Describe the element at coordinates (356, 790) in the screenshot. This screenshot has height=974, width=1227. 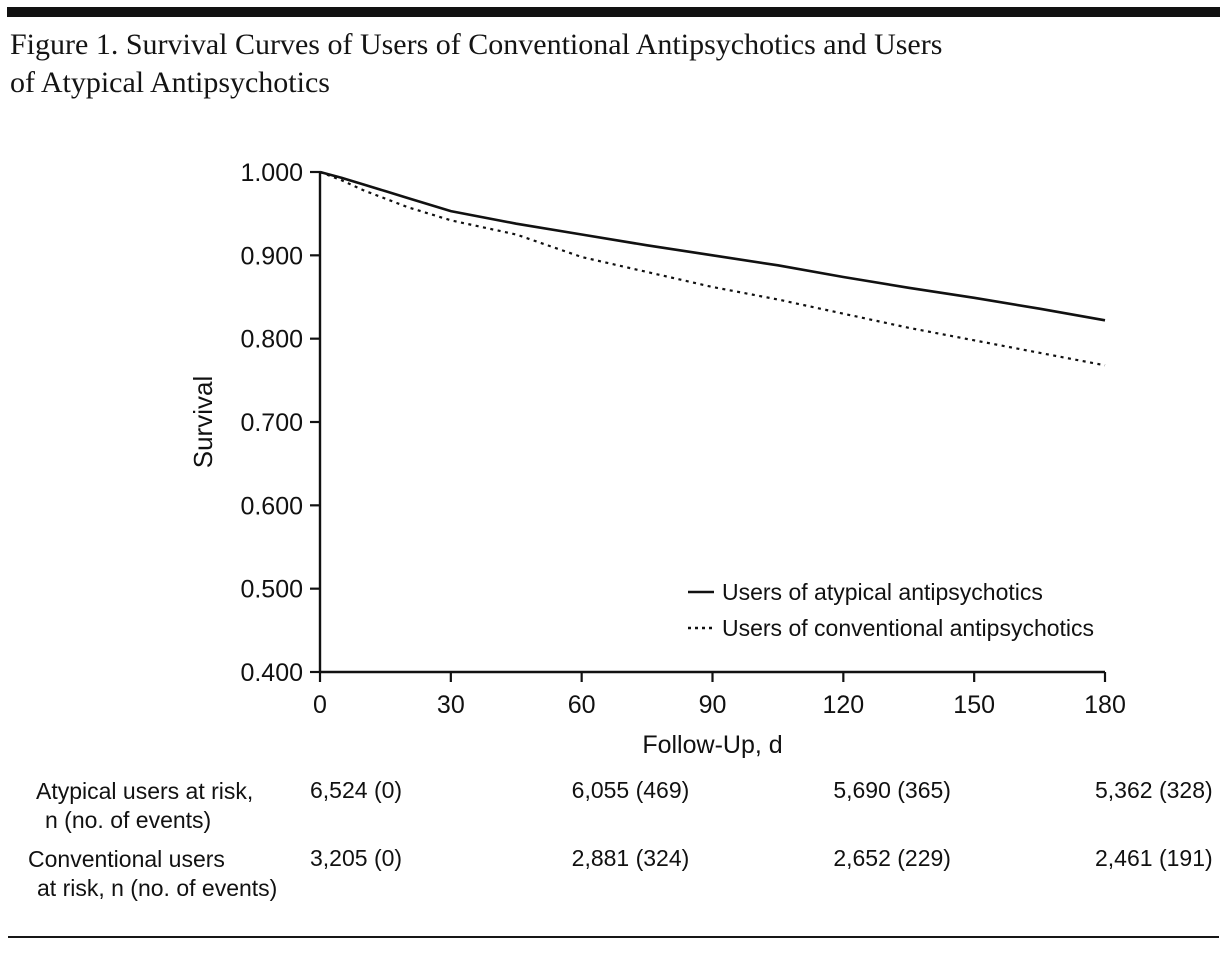
I see `risk-value: 6,524 (0)` at that location.